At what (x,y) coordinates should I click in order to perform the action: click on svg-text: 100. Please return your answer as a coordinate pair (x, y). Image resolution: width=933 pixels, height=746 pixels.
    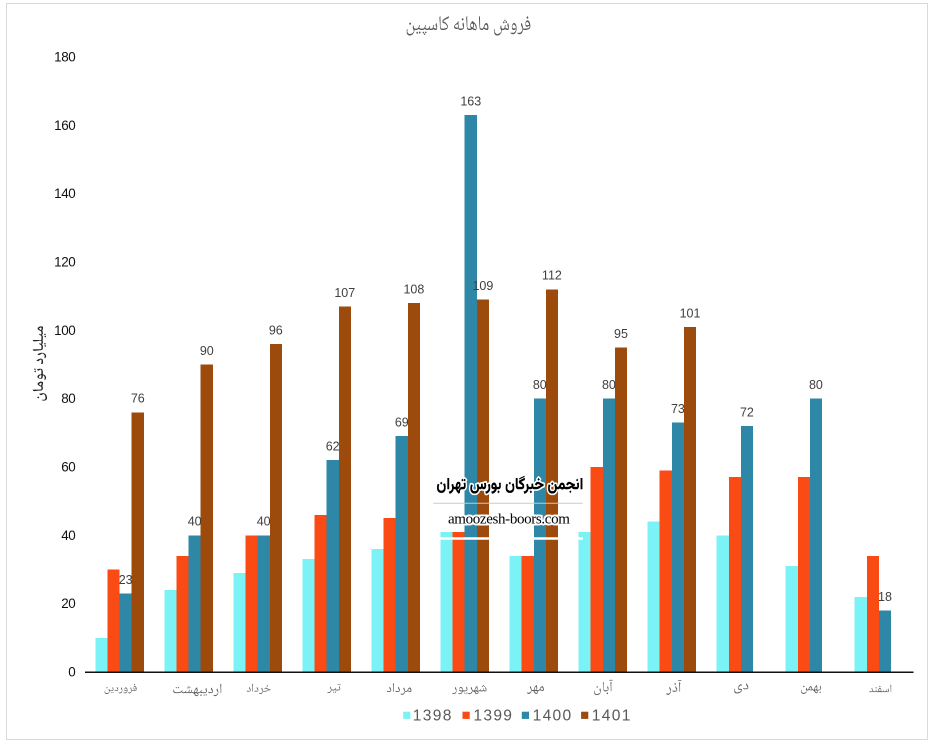
    Looking at the image, I should click on (64, 330).